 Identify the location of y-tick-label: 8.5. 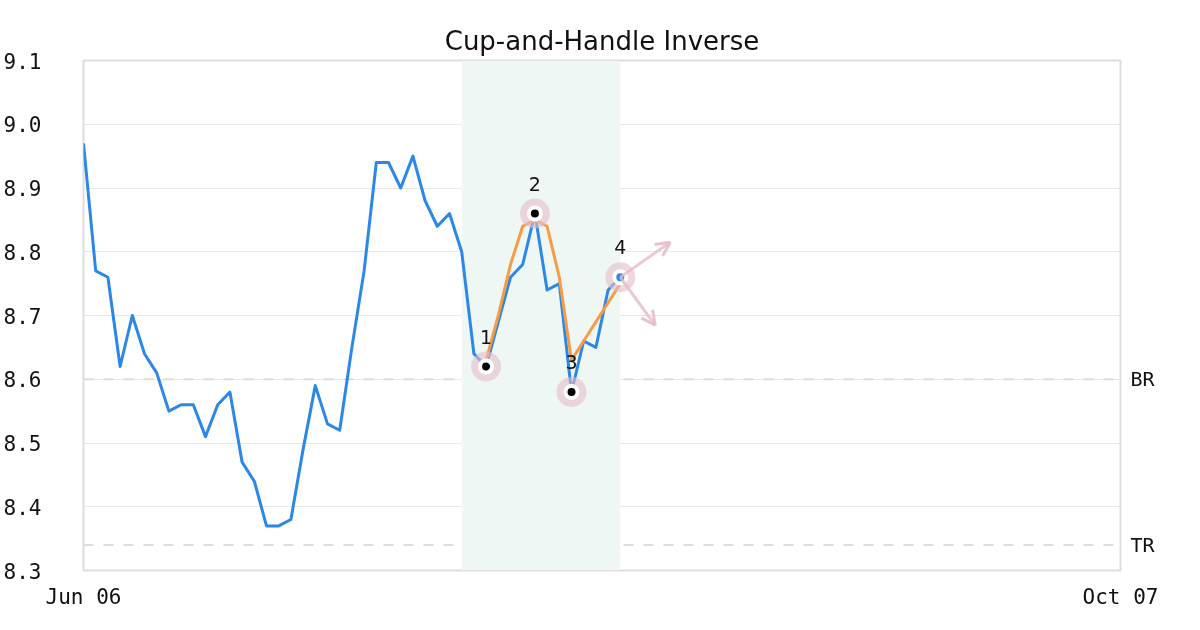
(22, 444).